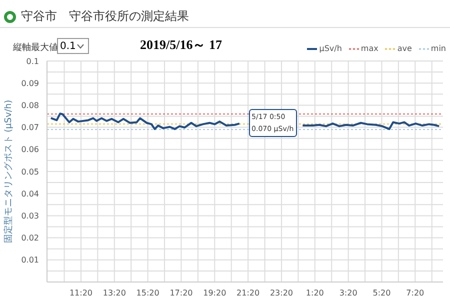  I want to click on x-tick-label: 3:20, so click(348, 293).